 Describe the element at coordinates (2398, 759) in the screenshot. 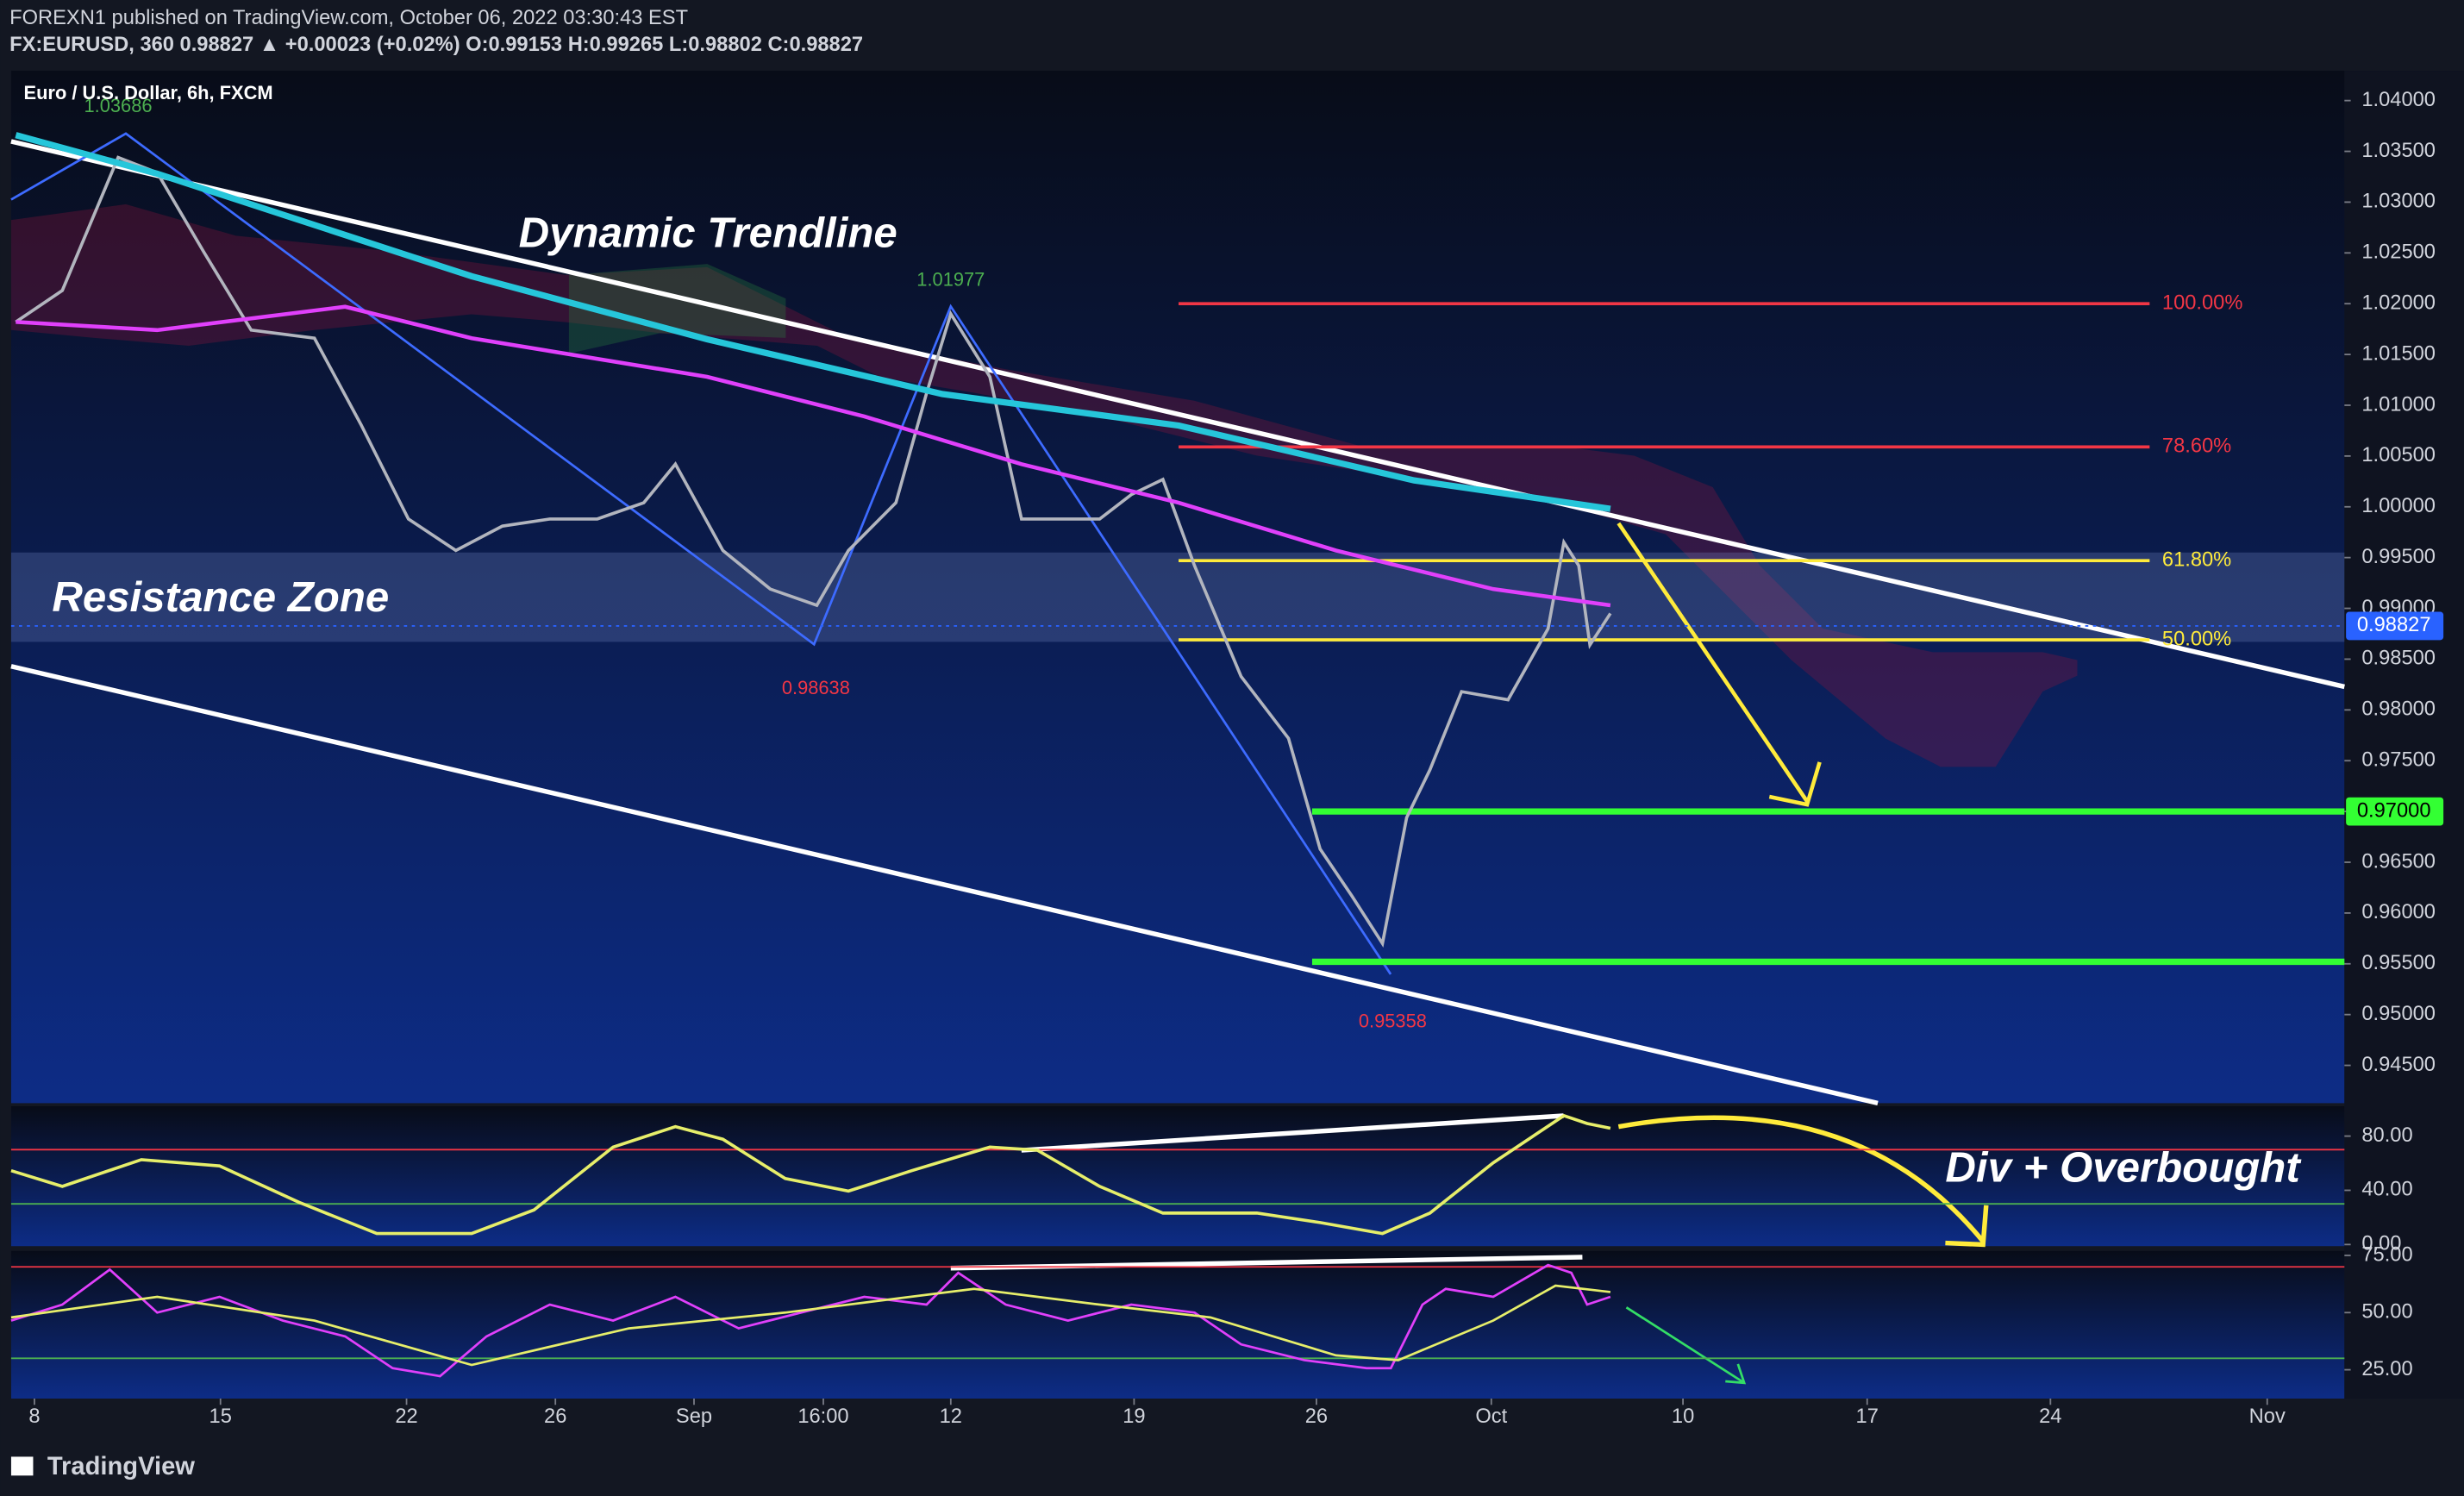

I see `y-tick-label: 0.97500` at that location.